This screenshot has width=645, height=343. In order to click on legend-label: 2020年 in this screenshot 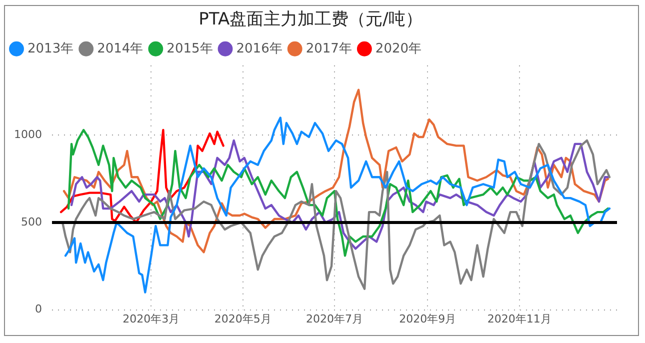, I will do `click(398, 48)`.